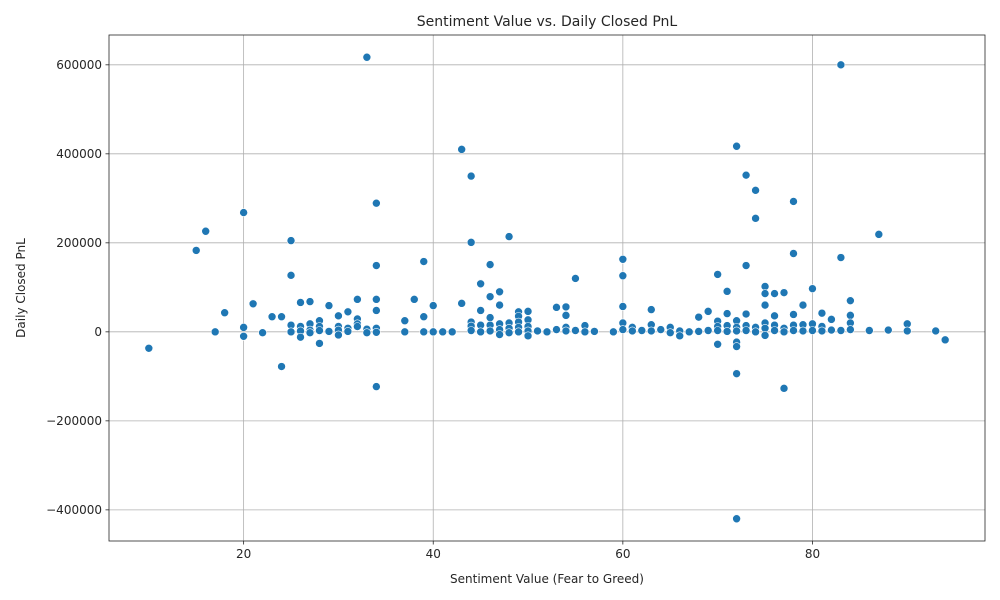  Describe the element at coordinates (243, 554) in the screenshot. I see `x-tick-label: 20` at that location.